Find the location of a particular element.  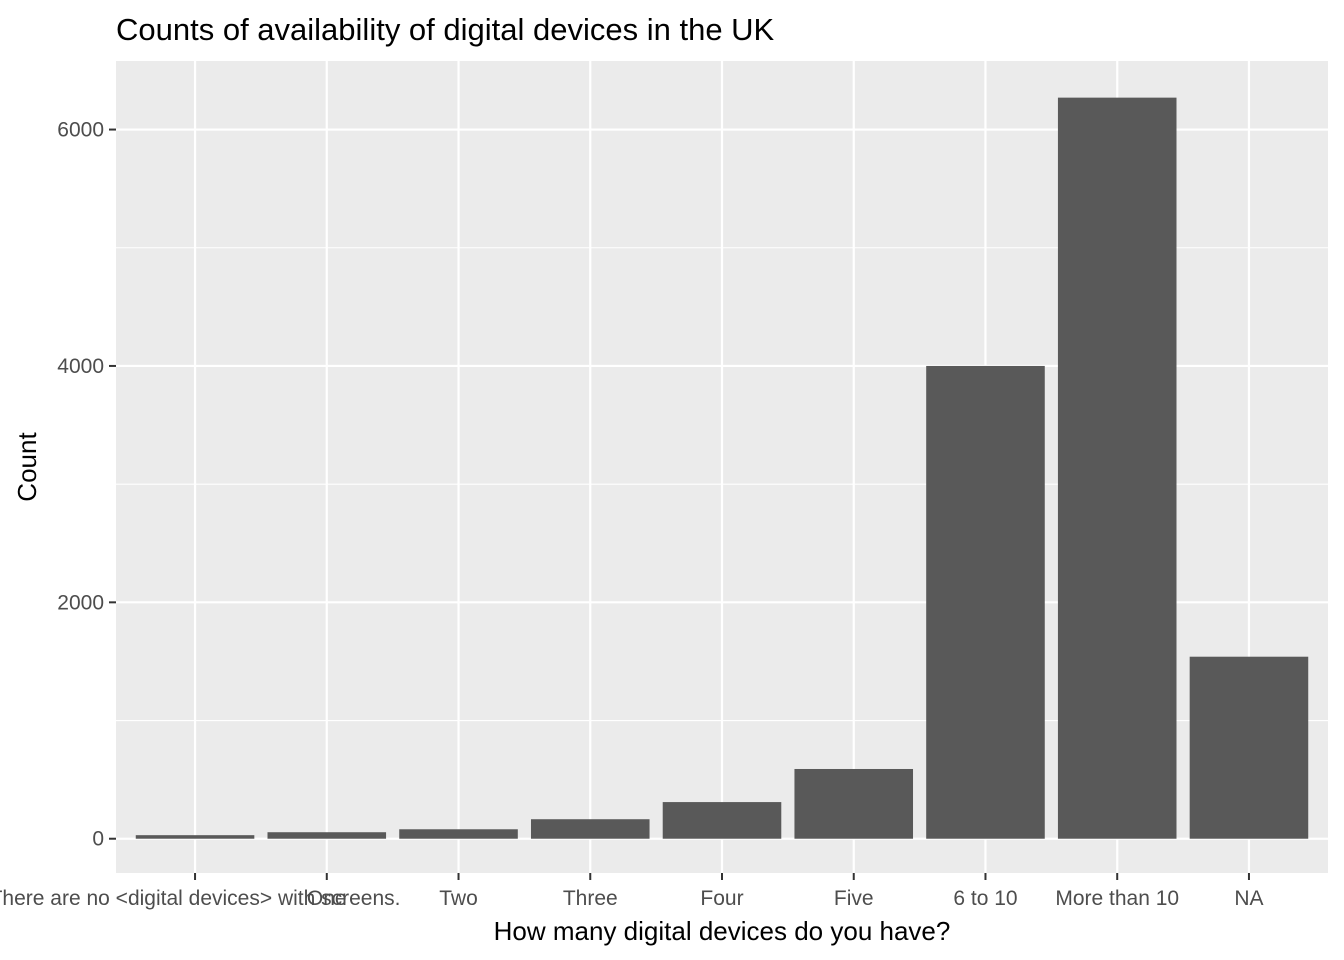

x-tick-label: One is located at coordinates (327, 898).